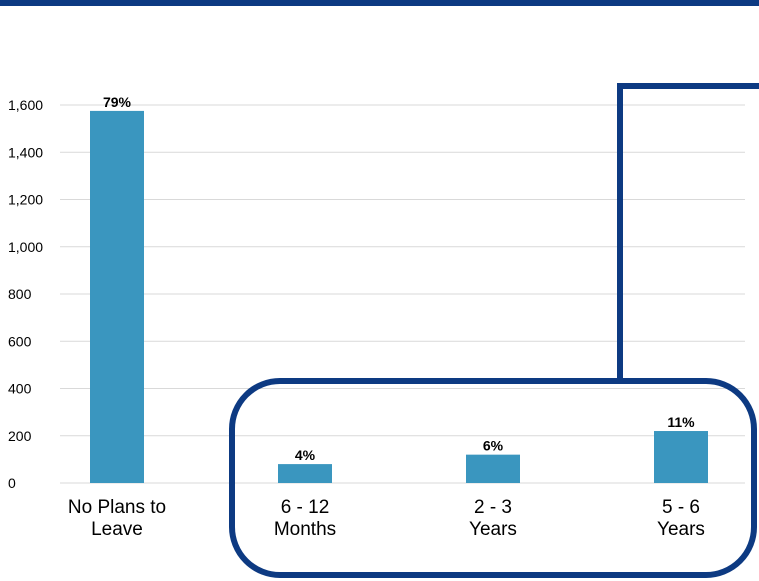 The width and height of the screenshot is (759, 581). I want to click on y-tick-label: 0, so click(12, 483).